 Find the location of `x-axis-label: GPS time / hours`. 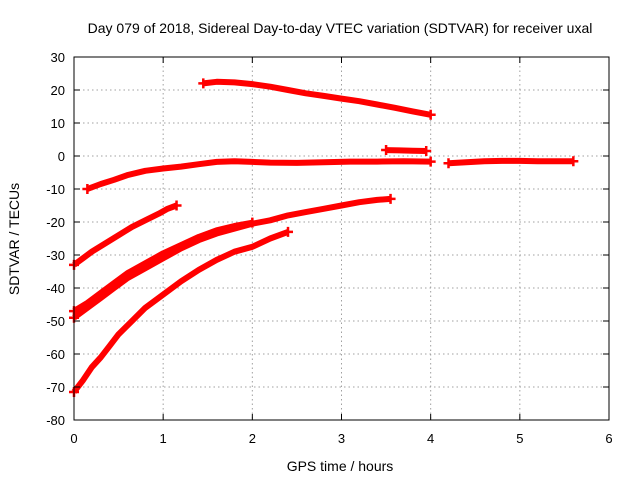

x-axis-label: GPS time / hours is located at coordinates (340, 466).